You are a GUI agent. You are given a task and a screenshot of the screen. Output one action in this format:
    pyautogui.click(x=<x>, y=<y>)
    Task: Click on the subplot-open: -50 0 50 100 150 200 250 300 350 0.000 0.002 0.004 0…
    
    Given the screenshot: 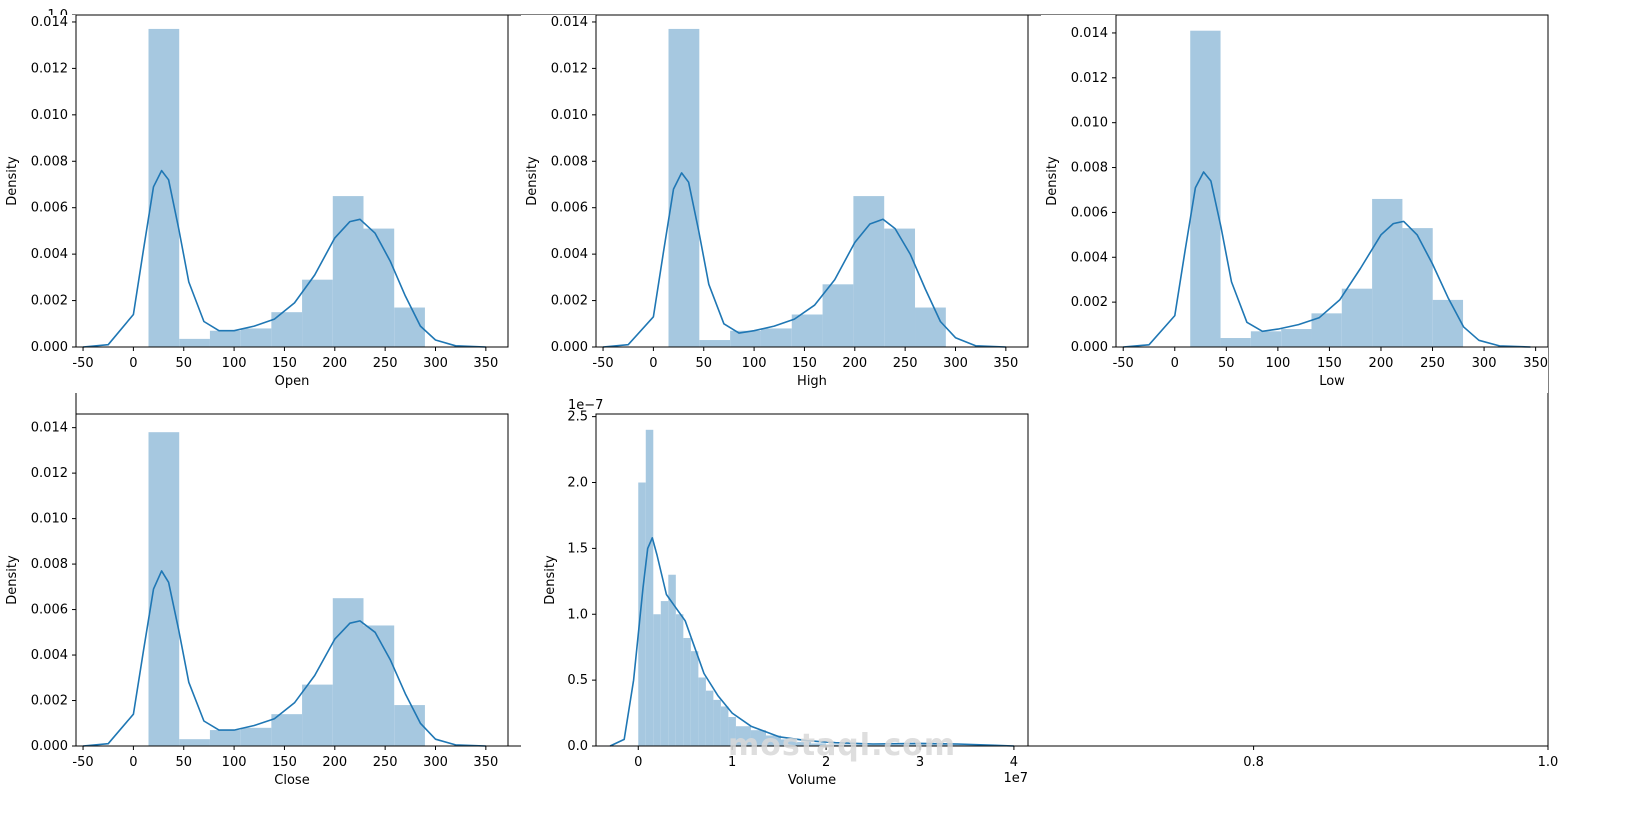 What is the action you would take?
    pyautogui.click(x=255, y=203)
    